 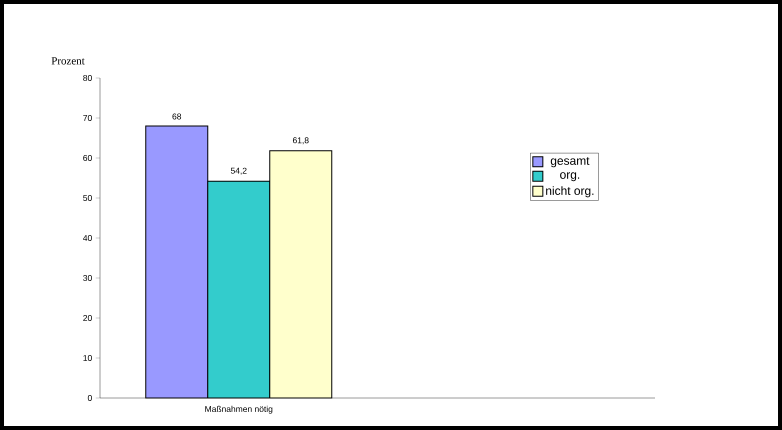 What do you see at coordinates (238, 410) in the screenshot?
I see `x-tick-label: Maßnahmen nötig` at bounding box center [238, 410].